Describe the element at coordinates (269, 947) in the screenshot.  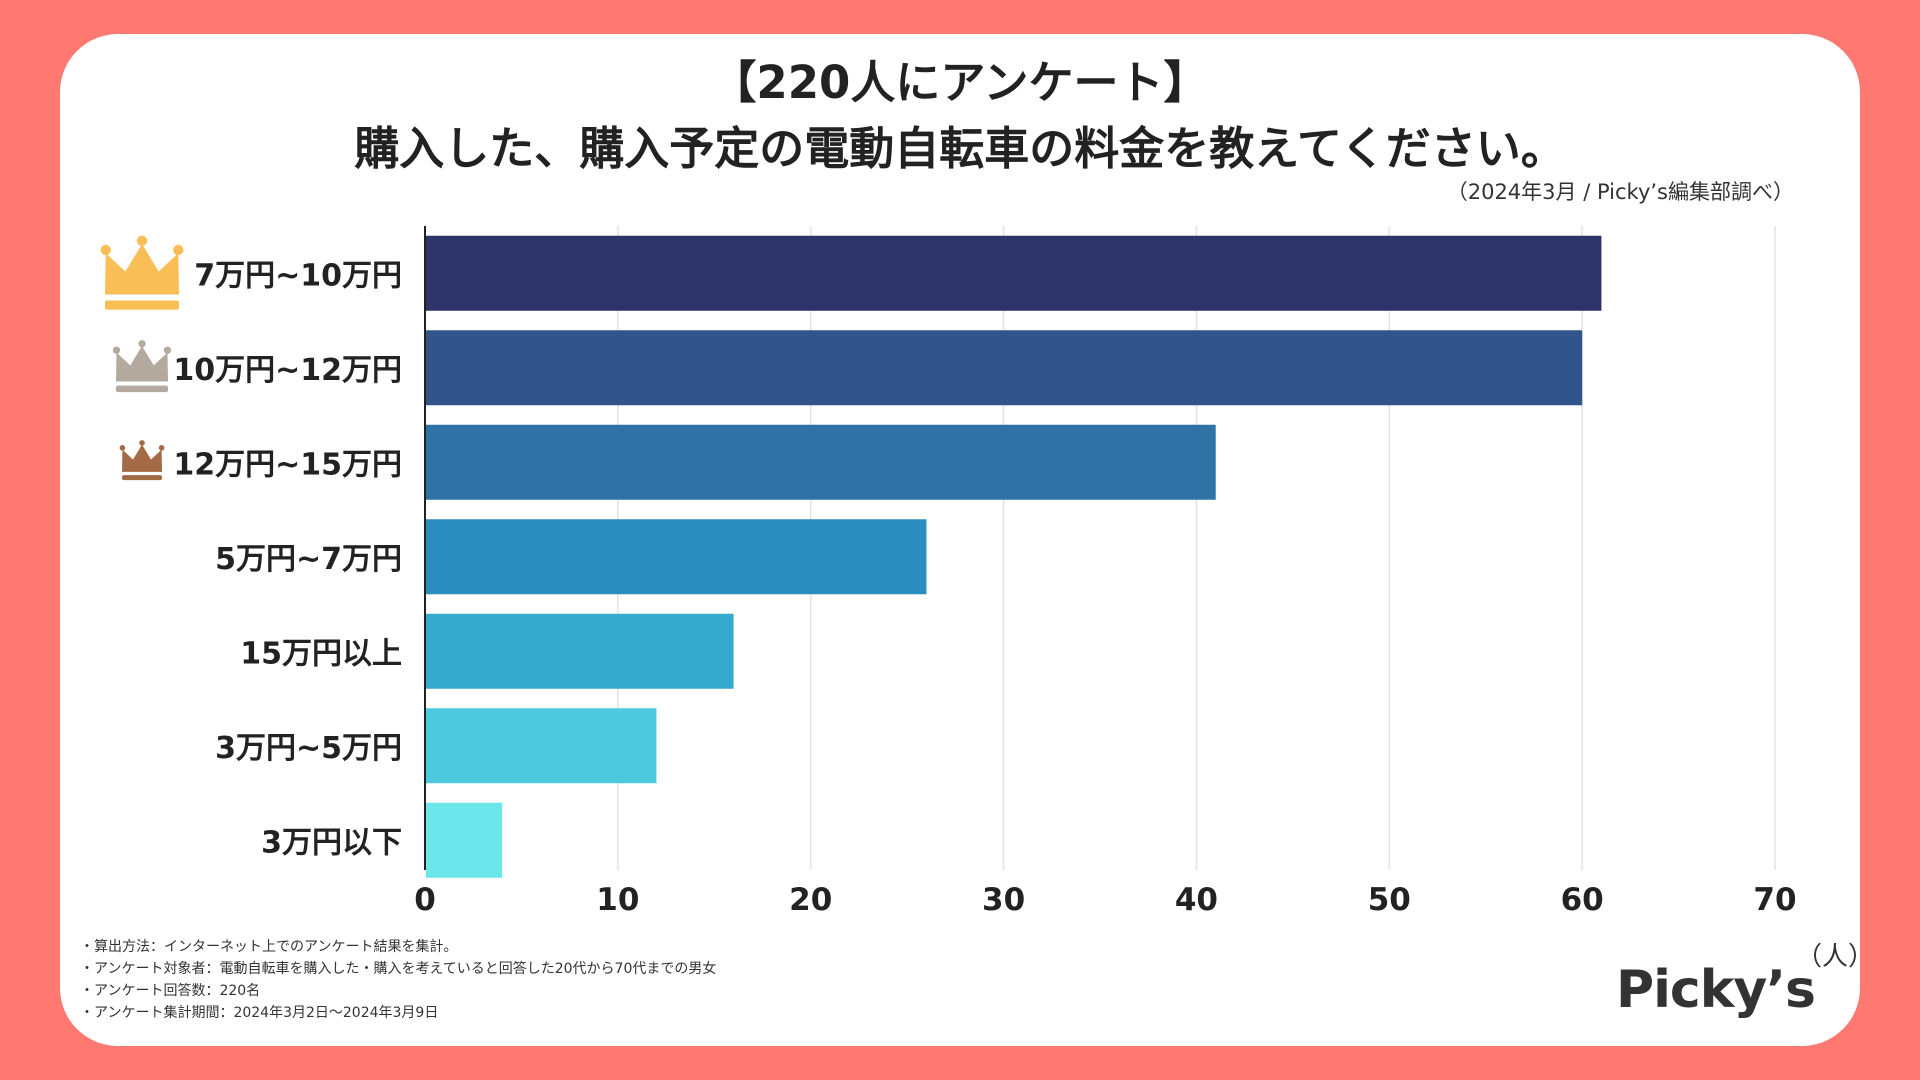
I see `note-method: ・算出方法：インターネット上でのアンケート結果を集計。` at that location.